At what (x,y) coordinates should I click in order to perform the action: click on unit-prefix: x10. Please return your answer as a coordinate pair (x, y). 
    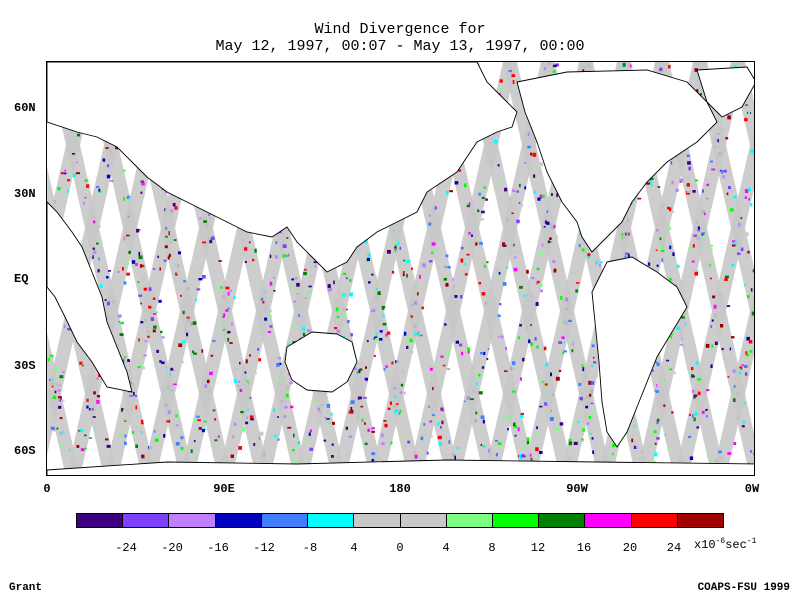
    Looking at the image, I should click on (705, 545).